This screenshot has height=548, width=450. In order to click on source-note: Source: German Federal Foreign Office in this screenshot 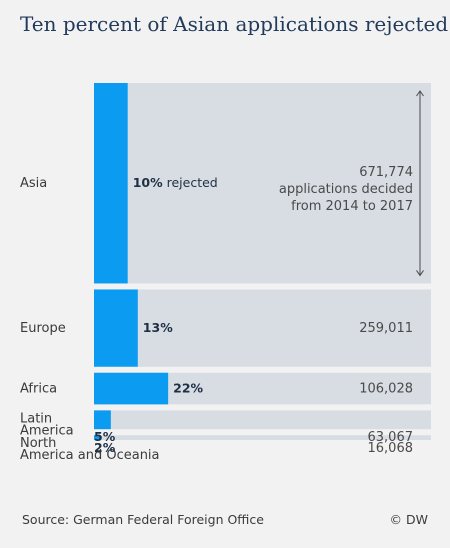, I will do `click(143, 519)`.